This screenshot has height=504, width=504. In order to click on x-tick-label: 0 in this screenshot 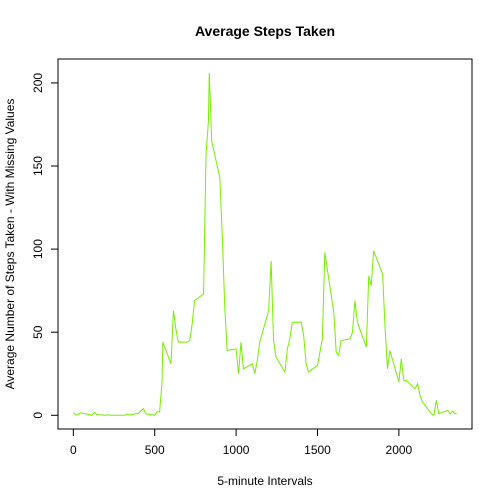, I will do `click(73, 450)`.